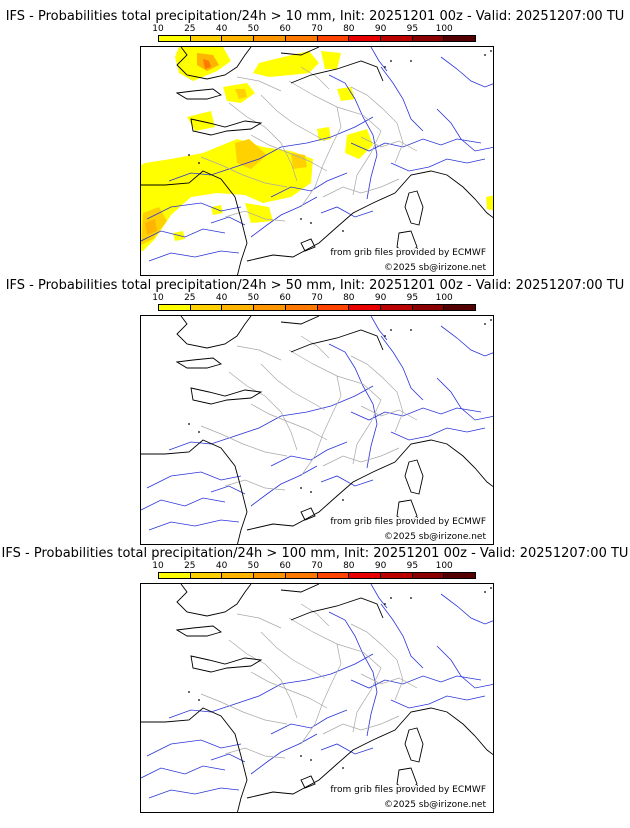  Describe the element at coordinates (444, 298) in the screenshot. I see `colorbar-tick-label: 100` at that location.